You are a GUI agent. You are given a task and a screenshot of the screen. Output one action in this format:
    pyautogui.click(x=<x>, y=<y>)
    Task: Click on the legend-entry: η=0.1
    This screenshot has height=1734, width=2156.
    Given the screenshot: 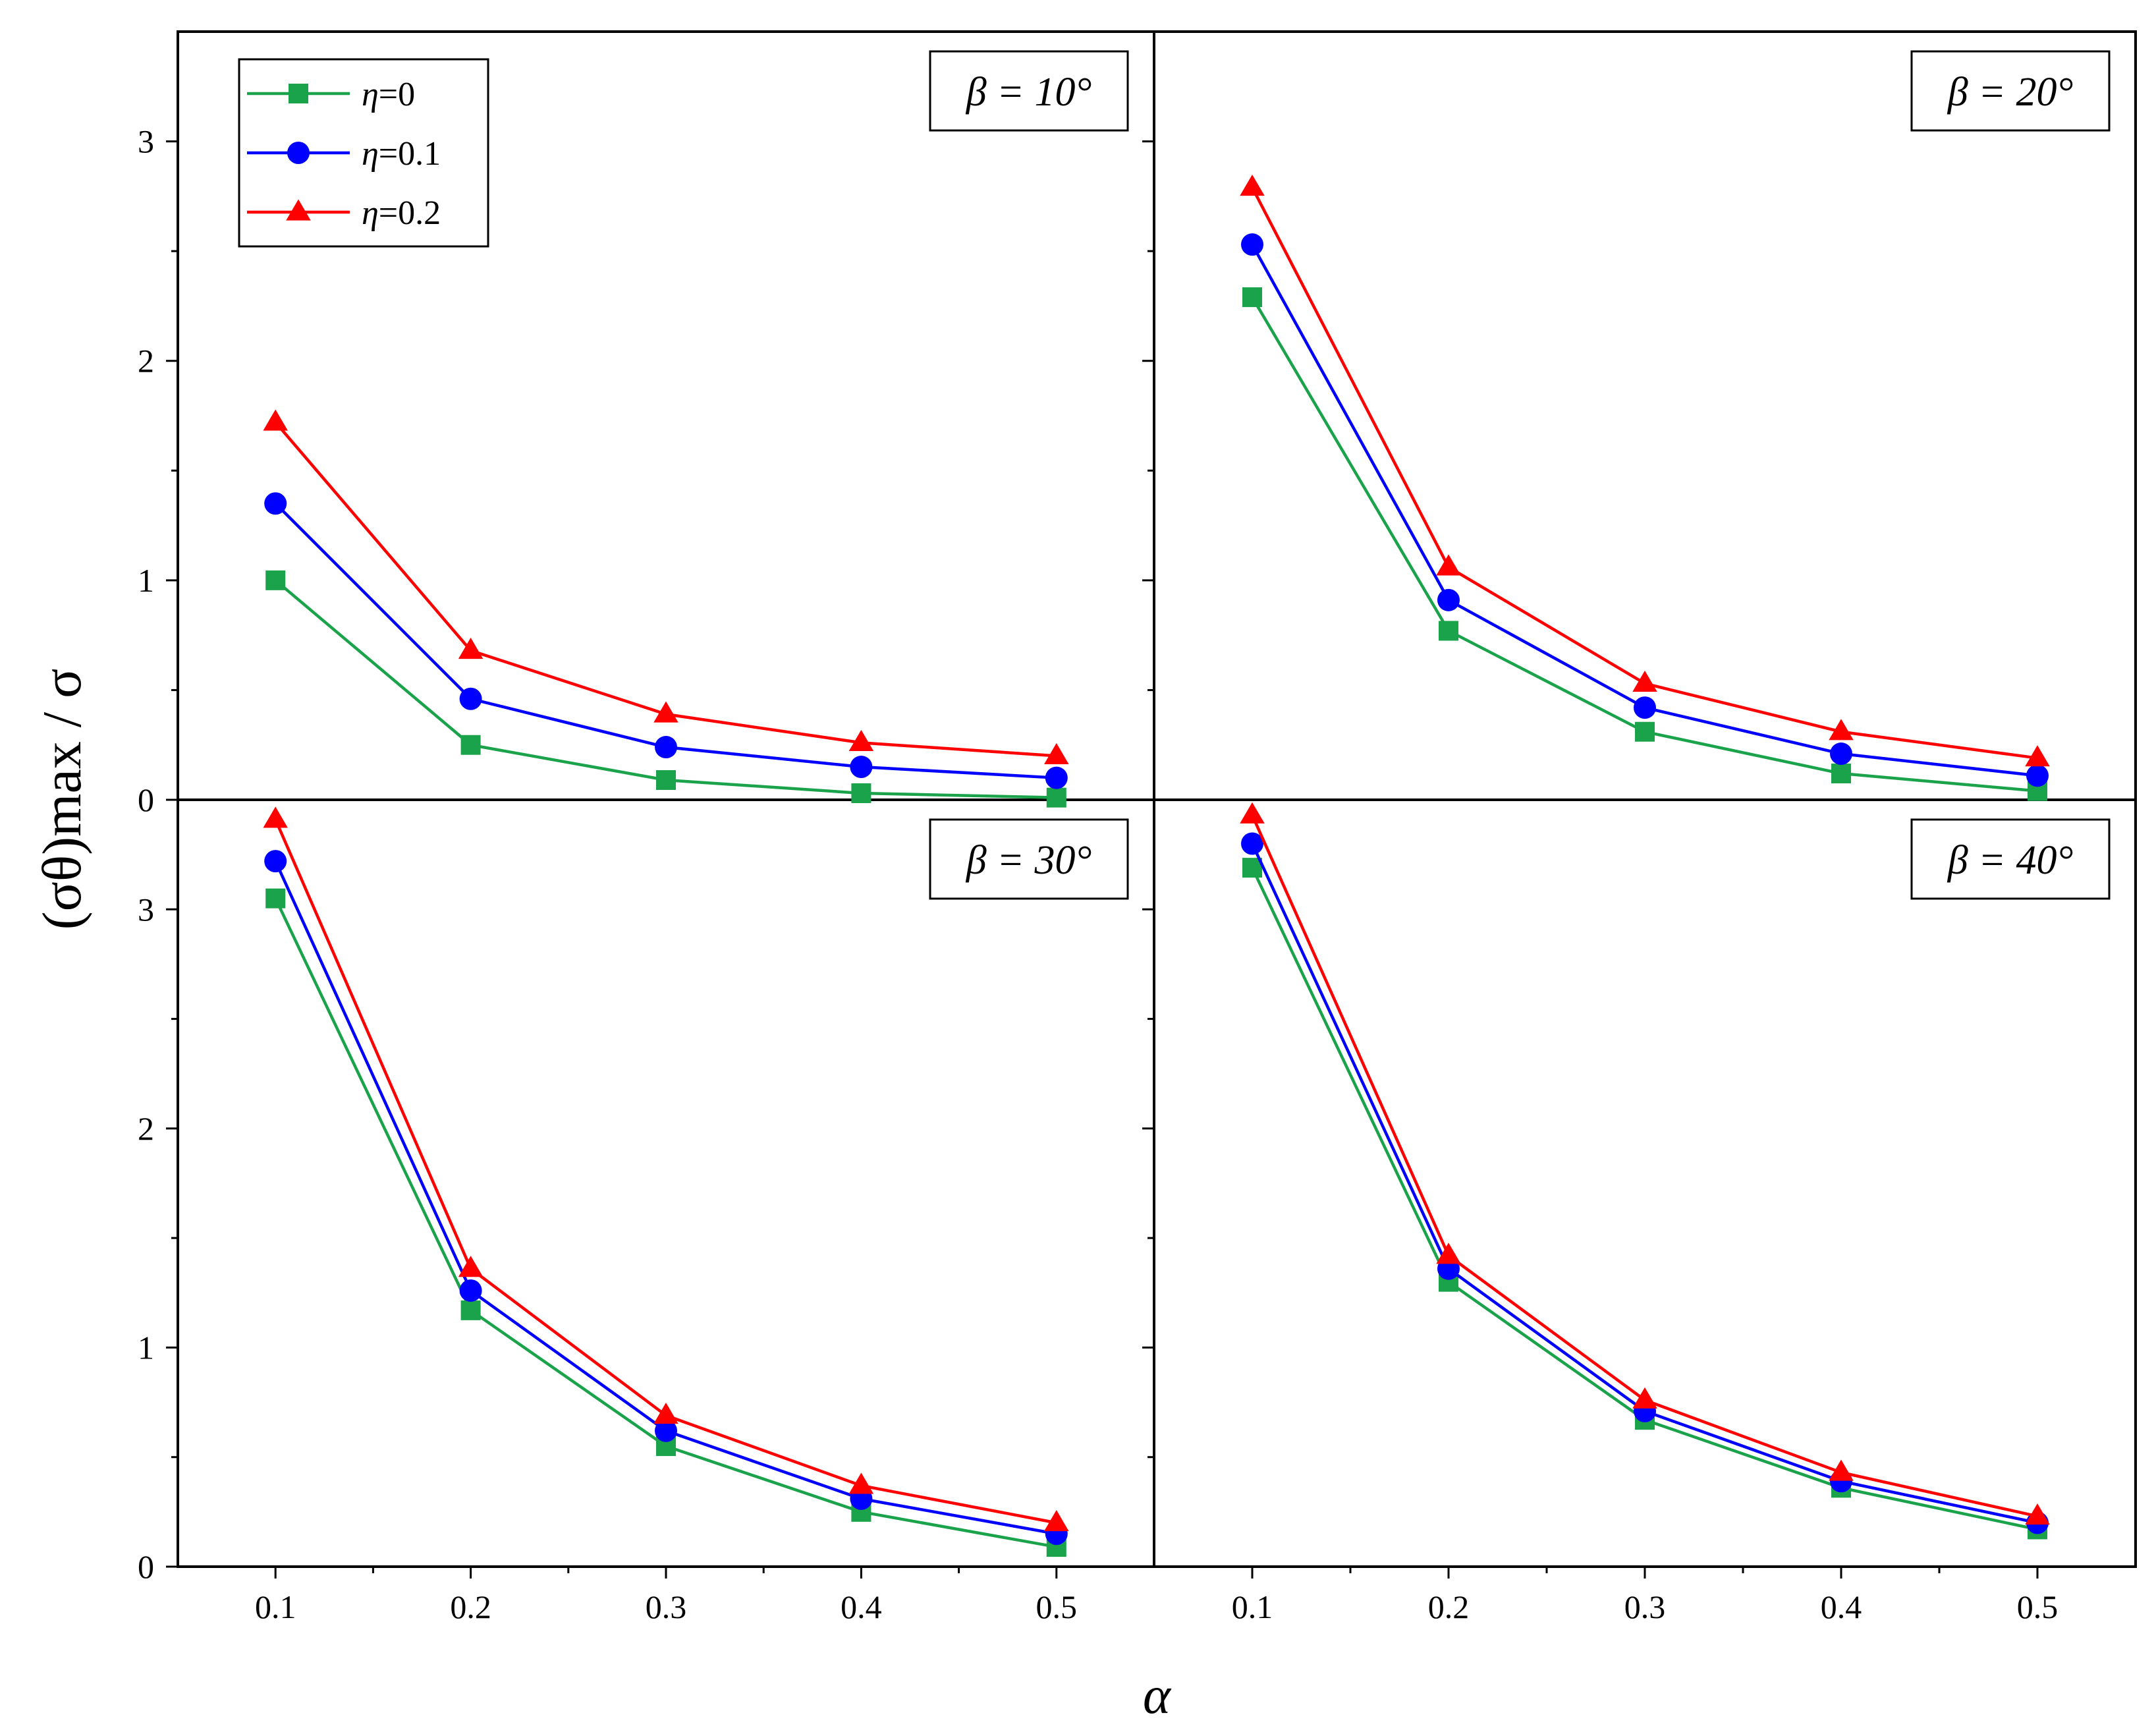 What is the action you would take?
    pyautogui.click(x=344, y=154)
    